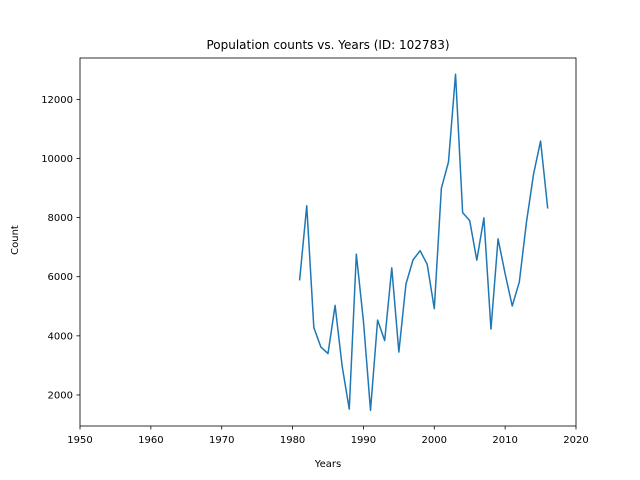 The image size is (640, 480). Describe the element at coordinates (60, 395) in the screenshot. I see `y-tick-label: 2000` at that location.